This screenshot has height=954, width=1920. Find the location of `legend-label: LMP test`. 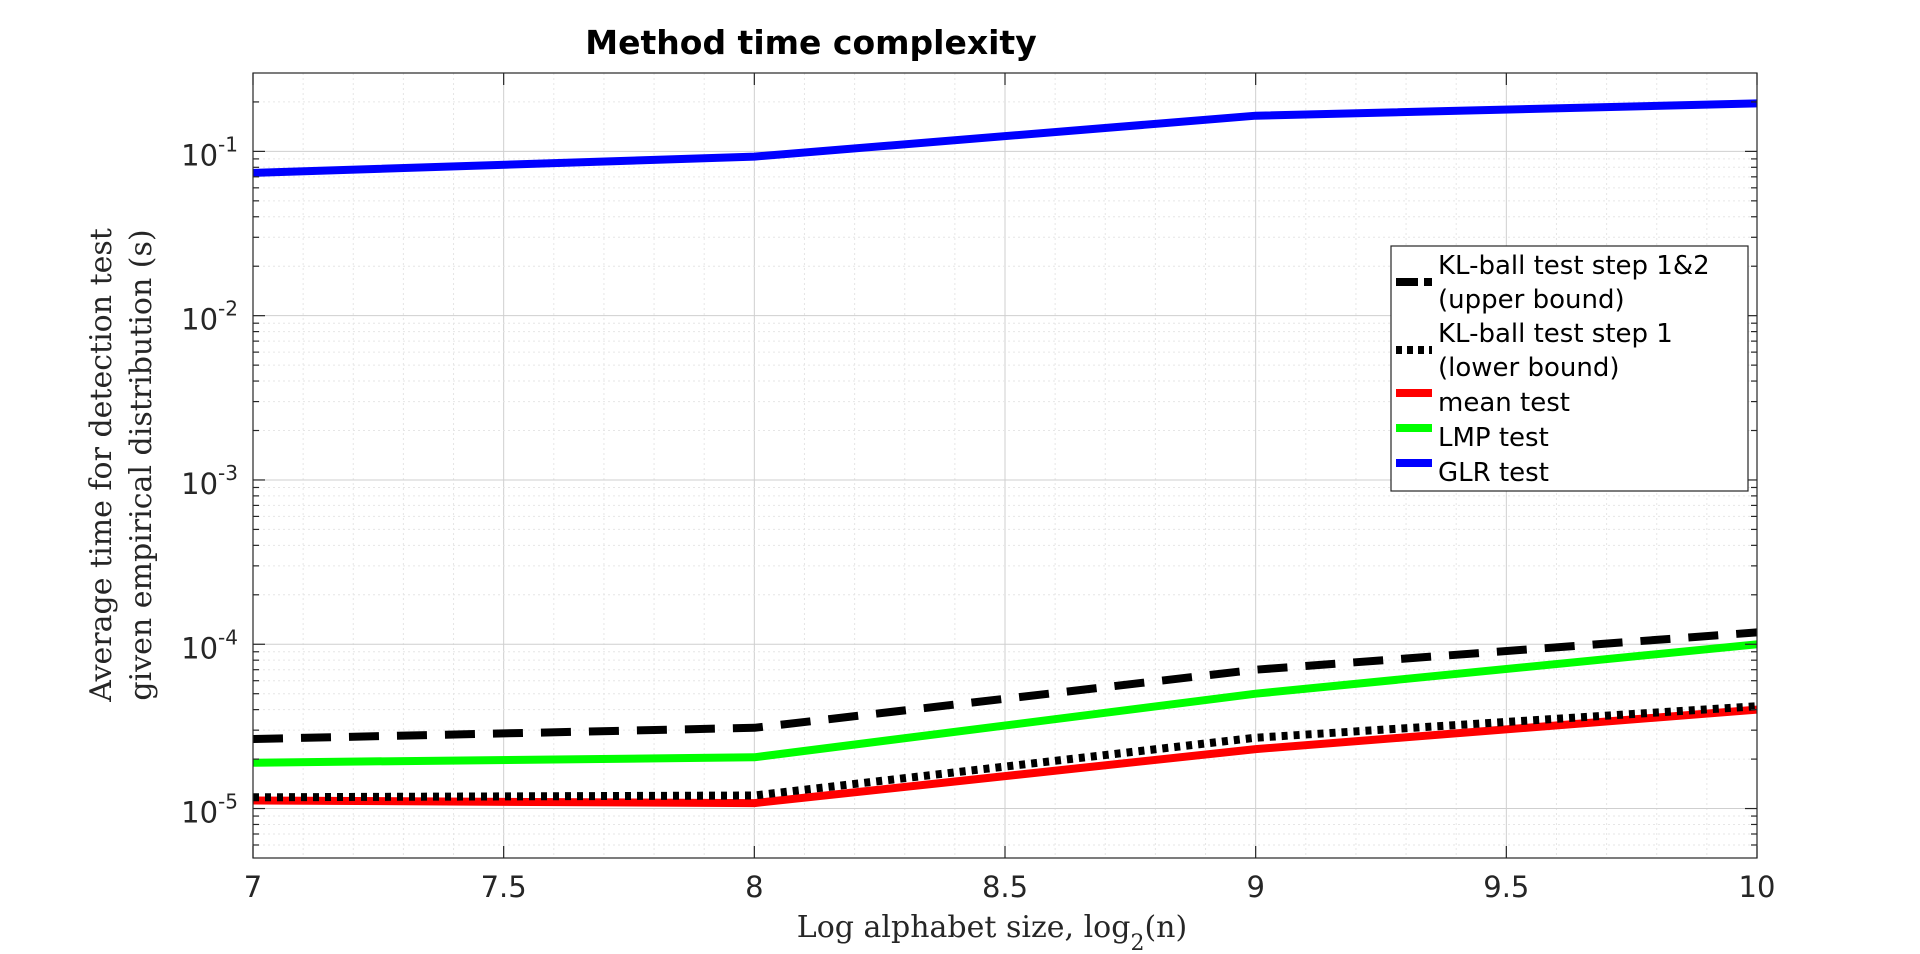

legend-label: LMP test is located at coordinates (1493, 438).